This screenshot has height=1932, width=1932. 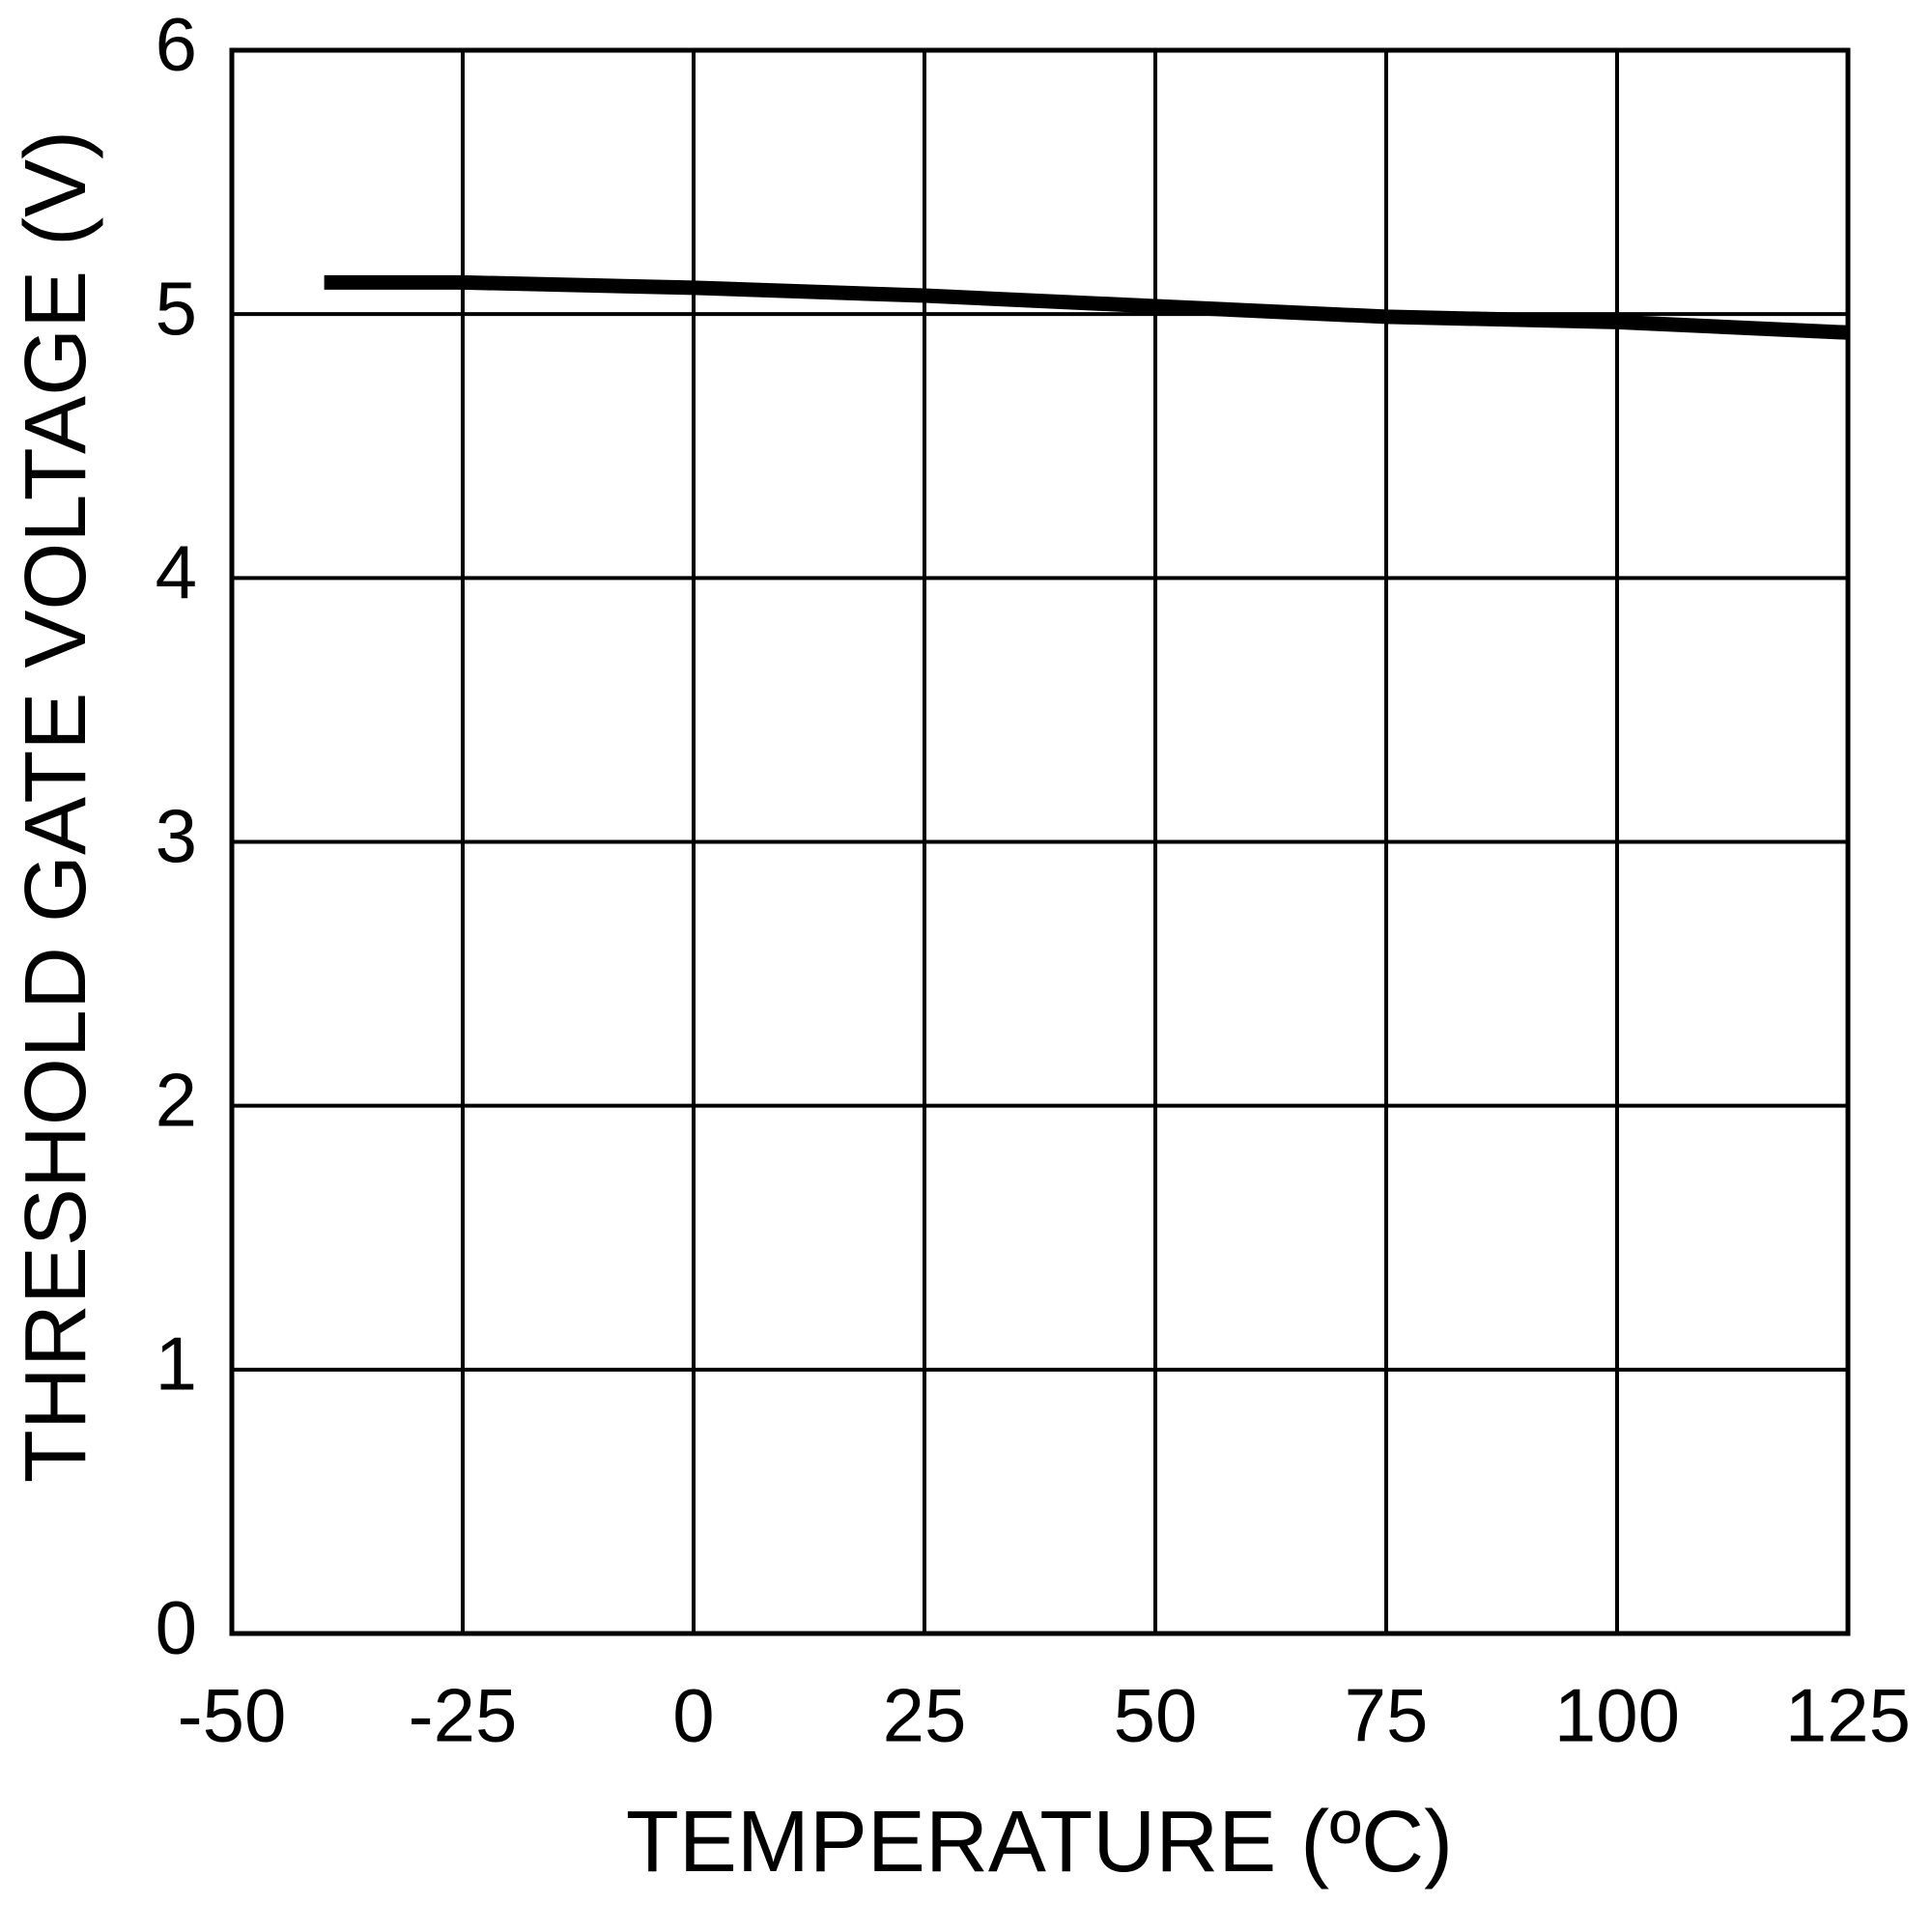 What do you see at coordinates (176, 835) in the screenshot?
I see `y-tick-label: 3` at bounding box center [176, 835].